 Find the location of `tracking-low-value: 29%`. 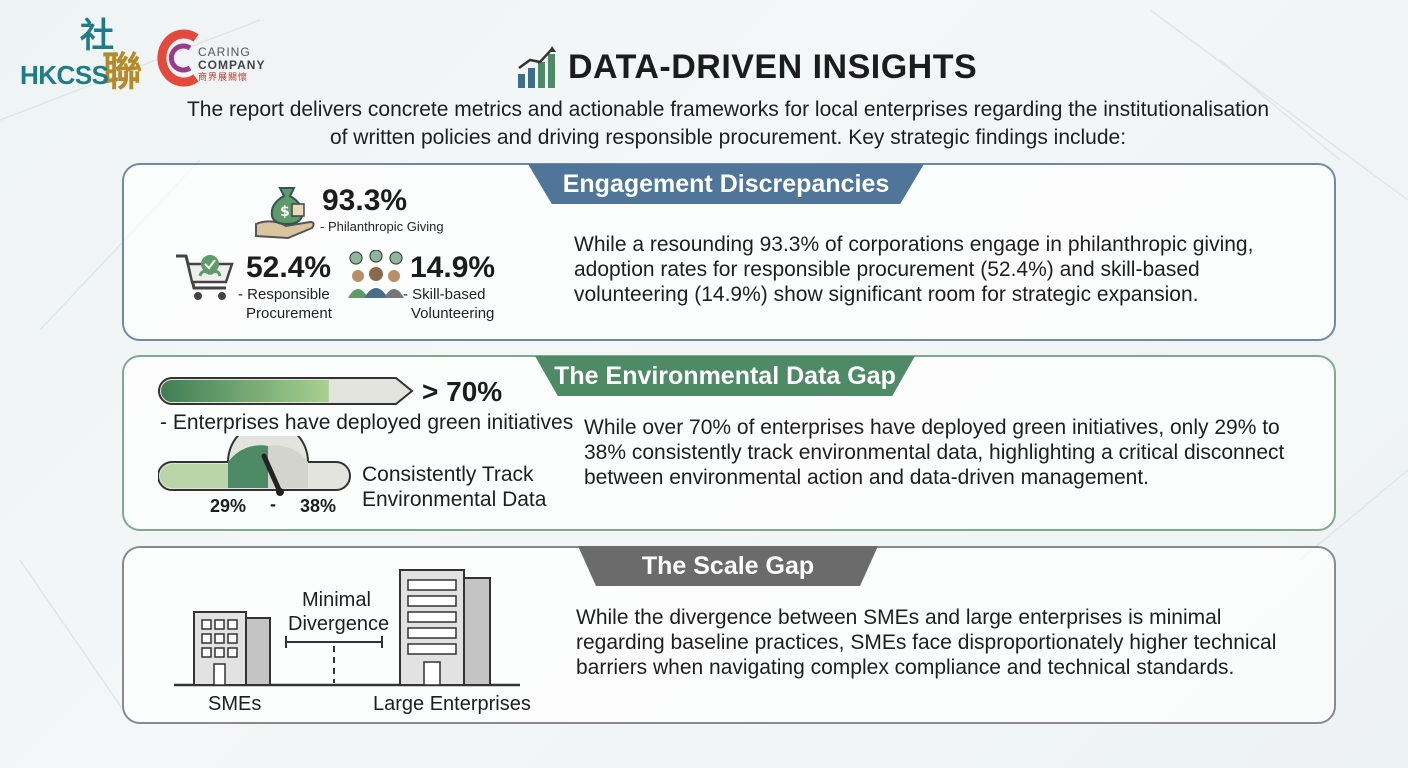

tracking-low-value: 29% is located at coordinates (228, 506).